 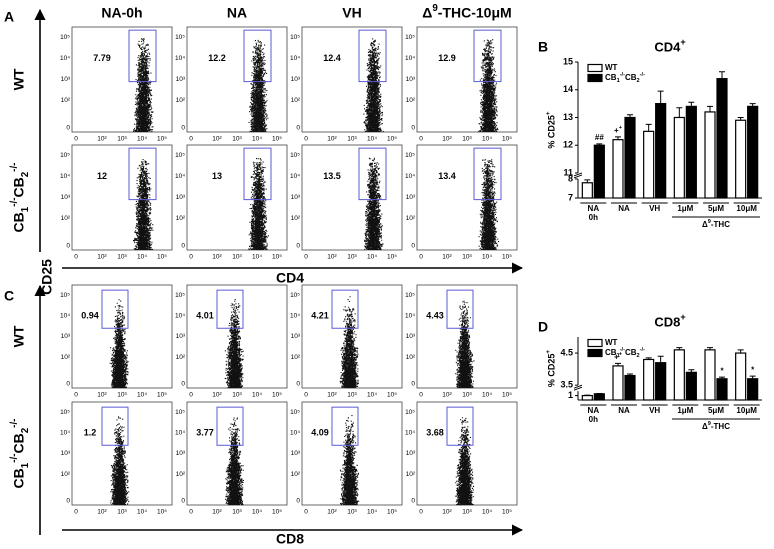 What do you see at coordinates (9, 296) in the screenshot?
I see `panel-letter: C` at bounding box center [9, 296].